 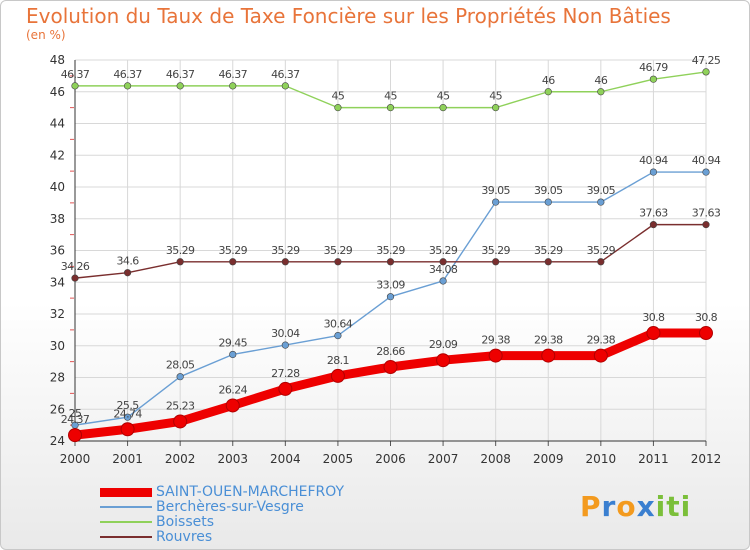 What do you see at coordinates (57, 441) in the screenshot?
I see `y-tick-label: 24` at bounding box center [57, 441].